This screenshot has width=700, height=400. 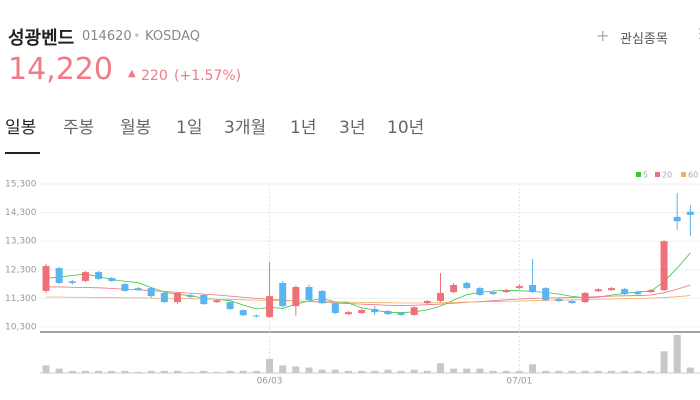 What do you see at coordinates (154, 76) in the screenshot?
I see `change: 220` at bounding box center [154, 76].